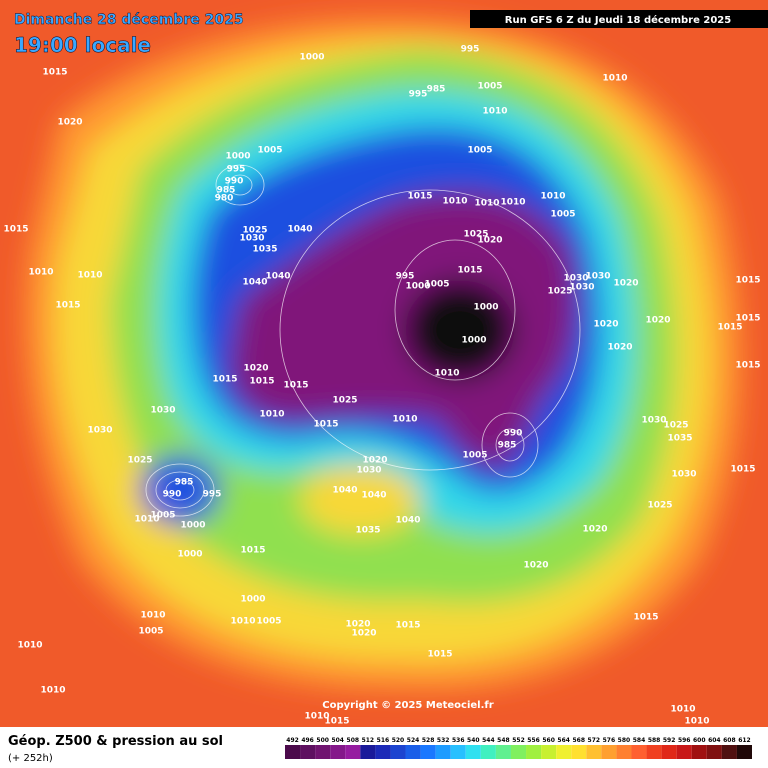  I want to click on legend-label: 588, so click(654, 740).